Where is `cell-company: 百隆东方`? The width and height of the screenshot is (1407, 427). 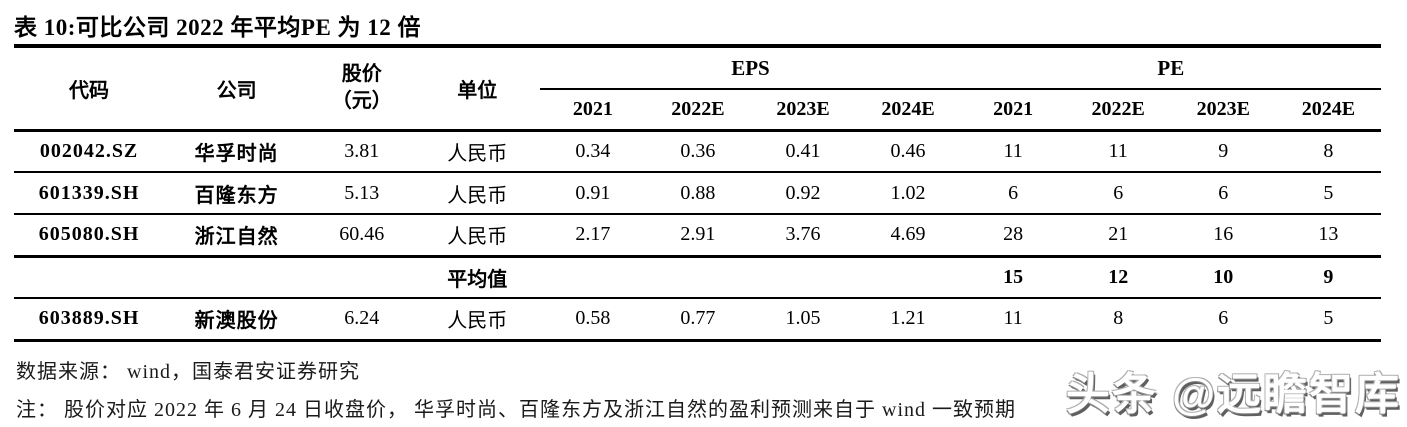
cell-company: 百隆东方 is located at coordinates (237, 193).